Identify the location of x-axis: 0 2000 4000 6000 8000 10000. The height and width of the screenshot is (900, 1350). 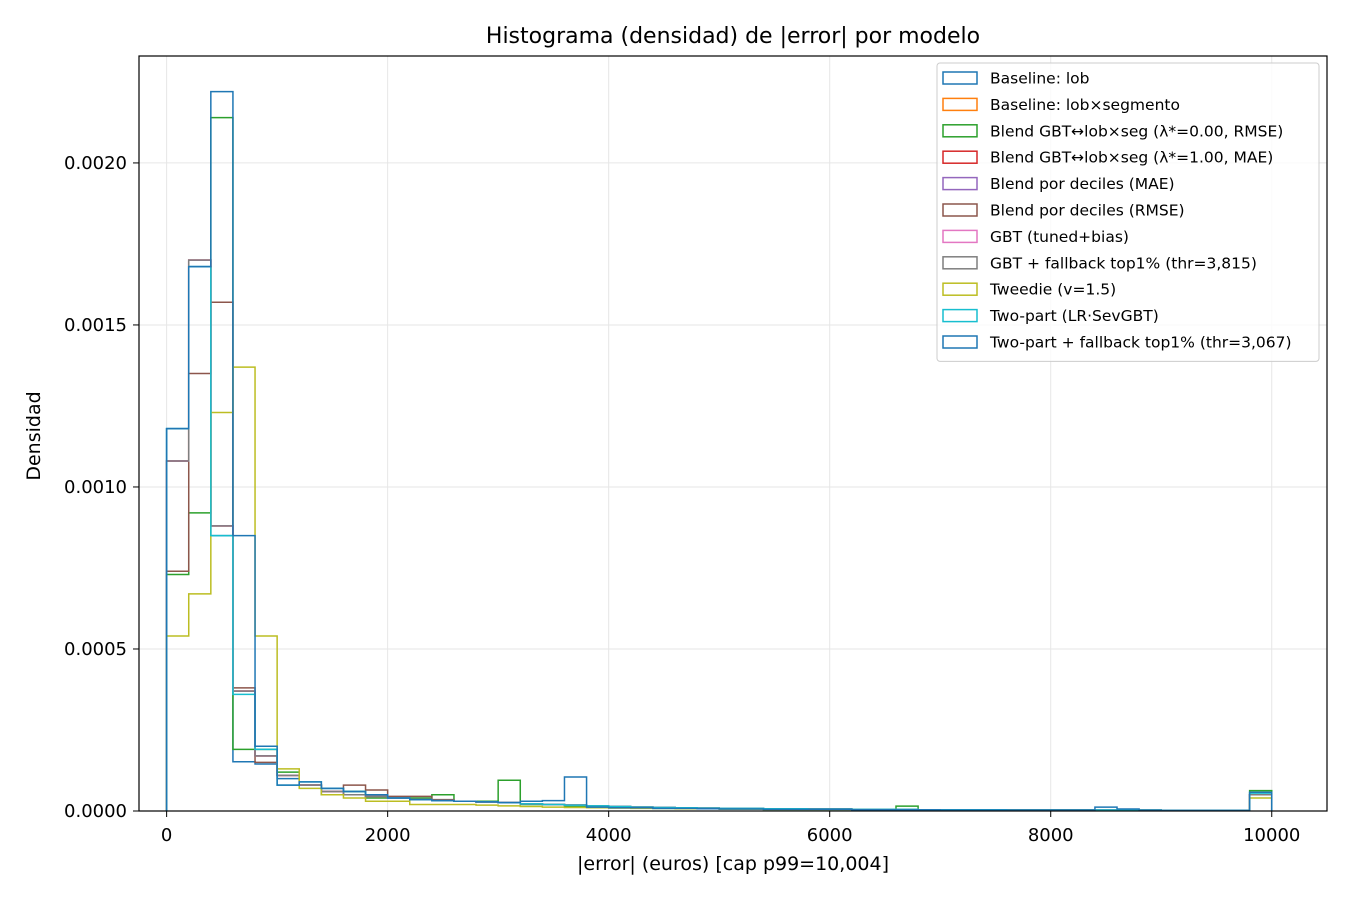
(730, 828).